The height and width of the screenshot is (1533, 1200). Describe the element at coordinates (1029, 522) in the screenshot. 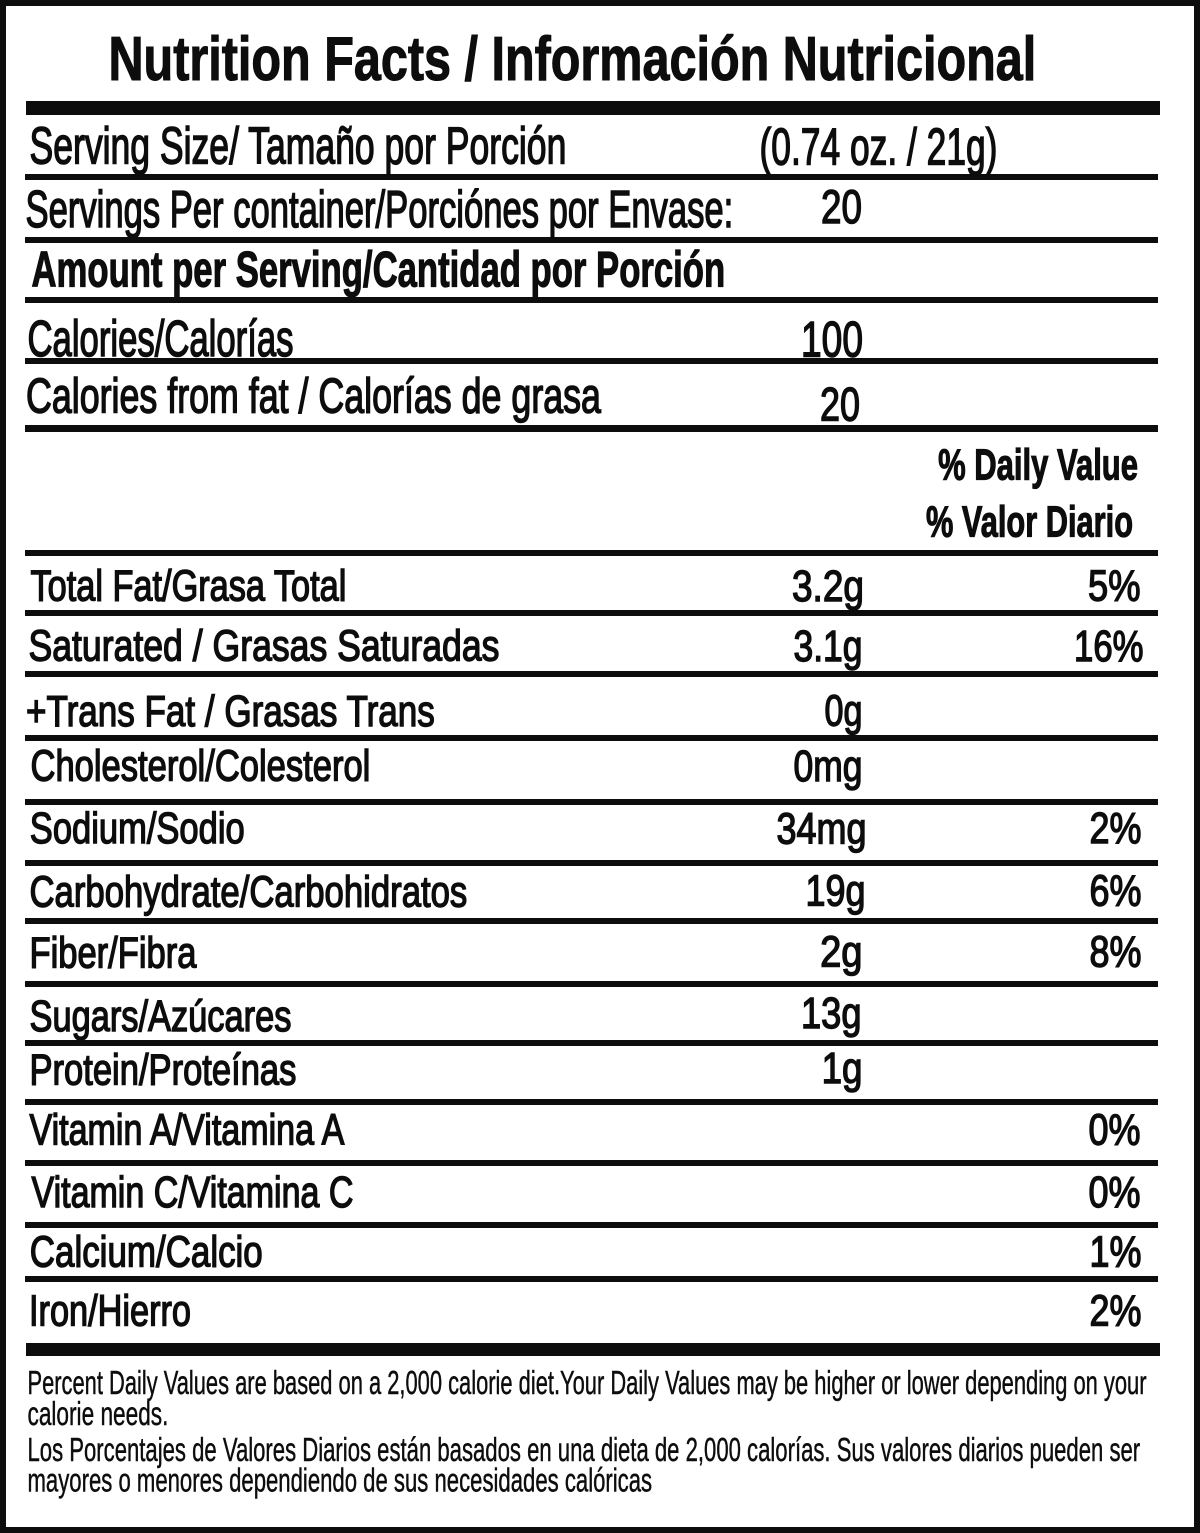

I see `svg-text: % Valor Diario` at that location.